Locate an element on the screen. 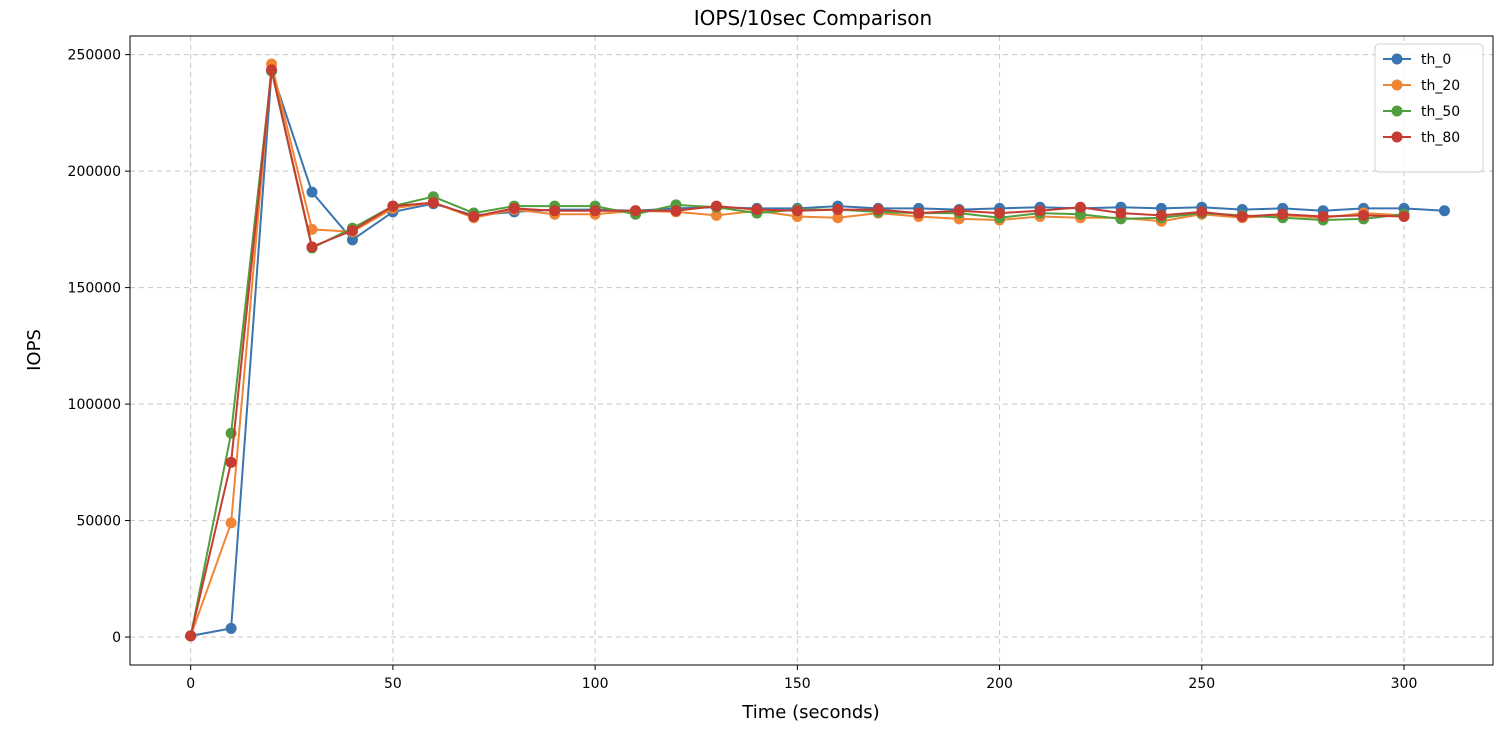 The height and width of the screenshot is (734, 1506). legend: th_0 th_20 th_50 th_80 is located at coordinates (1429, 108).